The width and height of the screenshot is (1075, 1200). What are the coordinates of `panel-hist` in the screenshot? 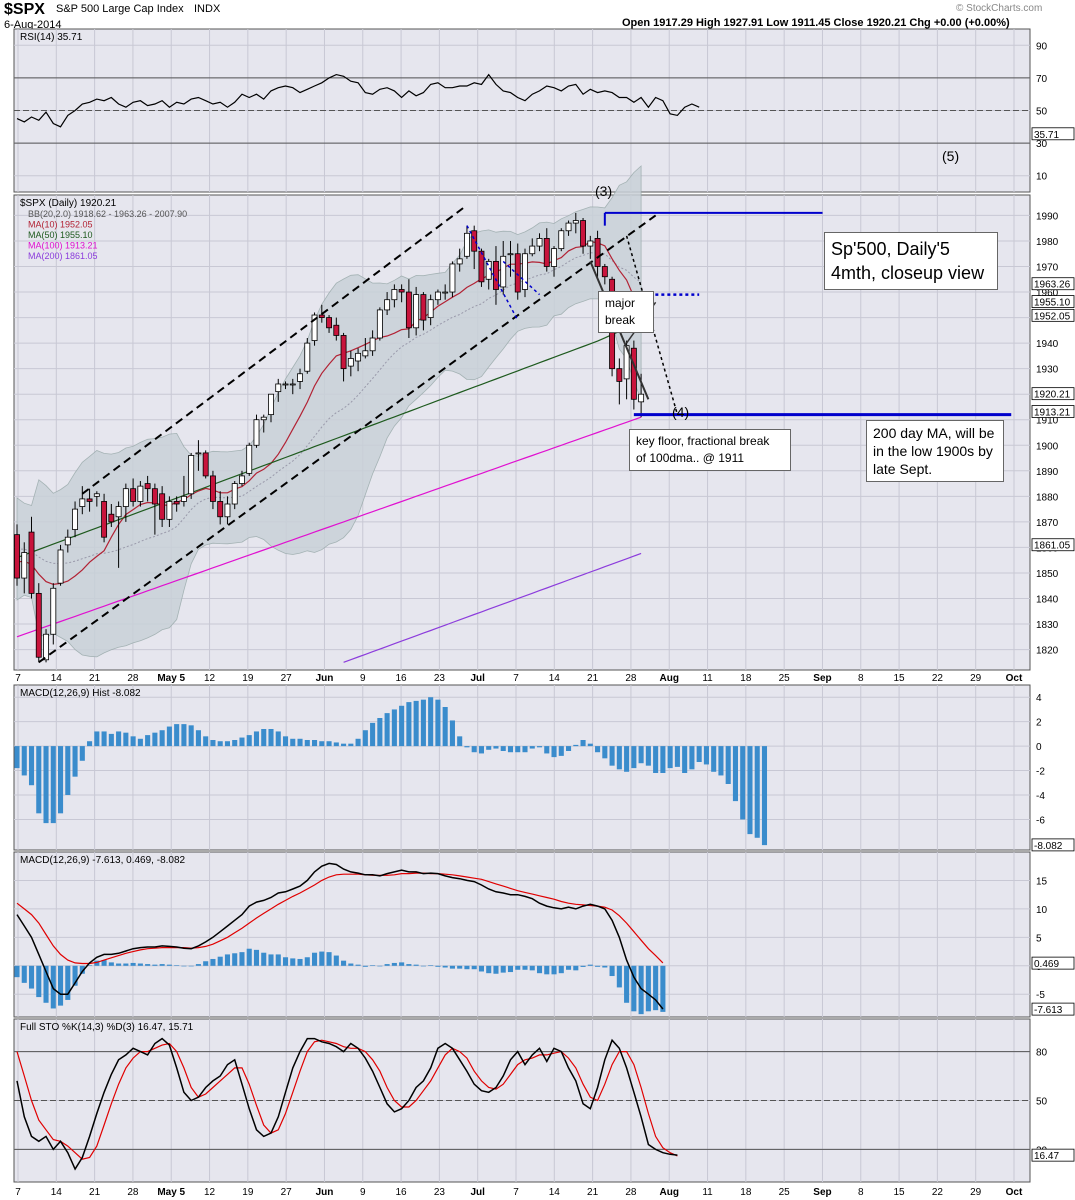 It's located at (522, 767).